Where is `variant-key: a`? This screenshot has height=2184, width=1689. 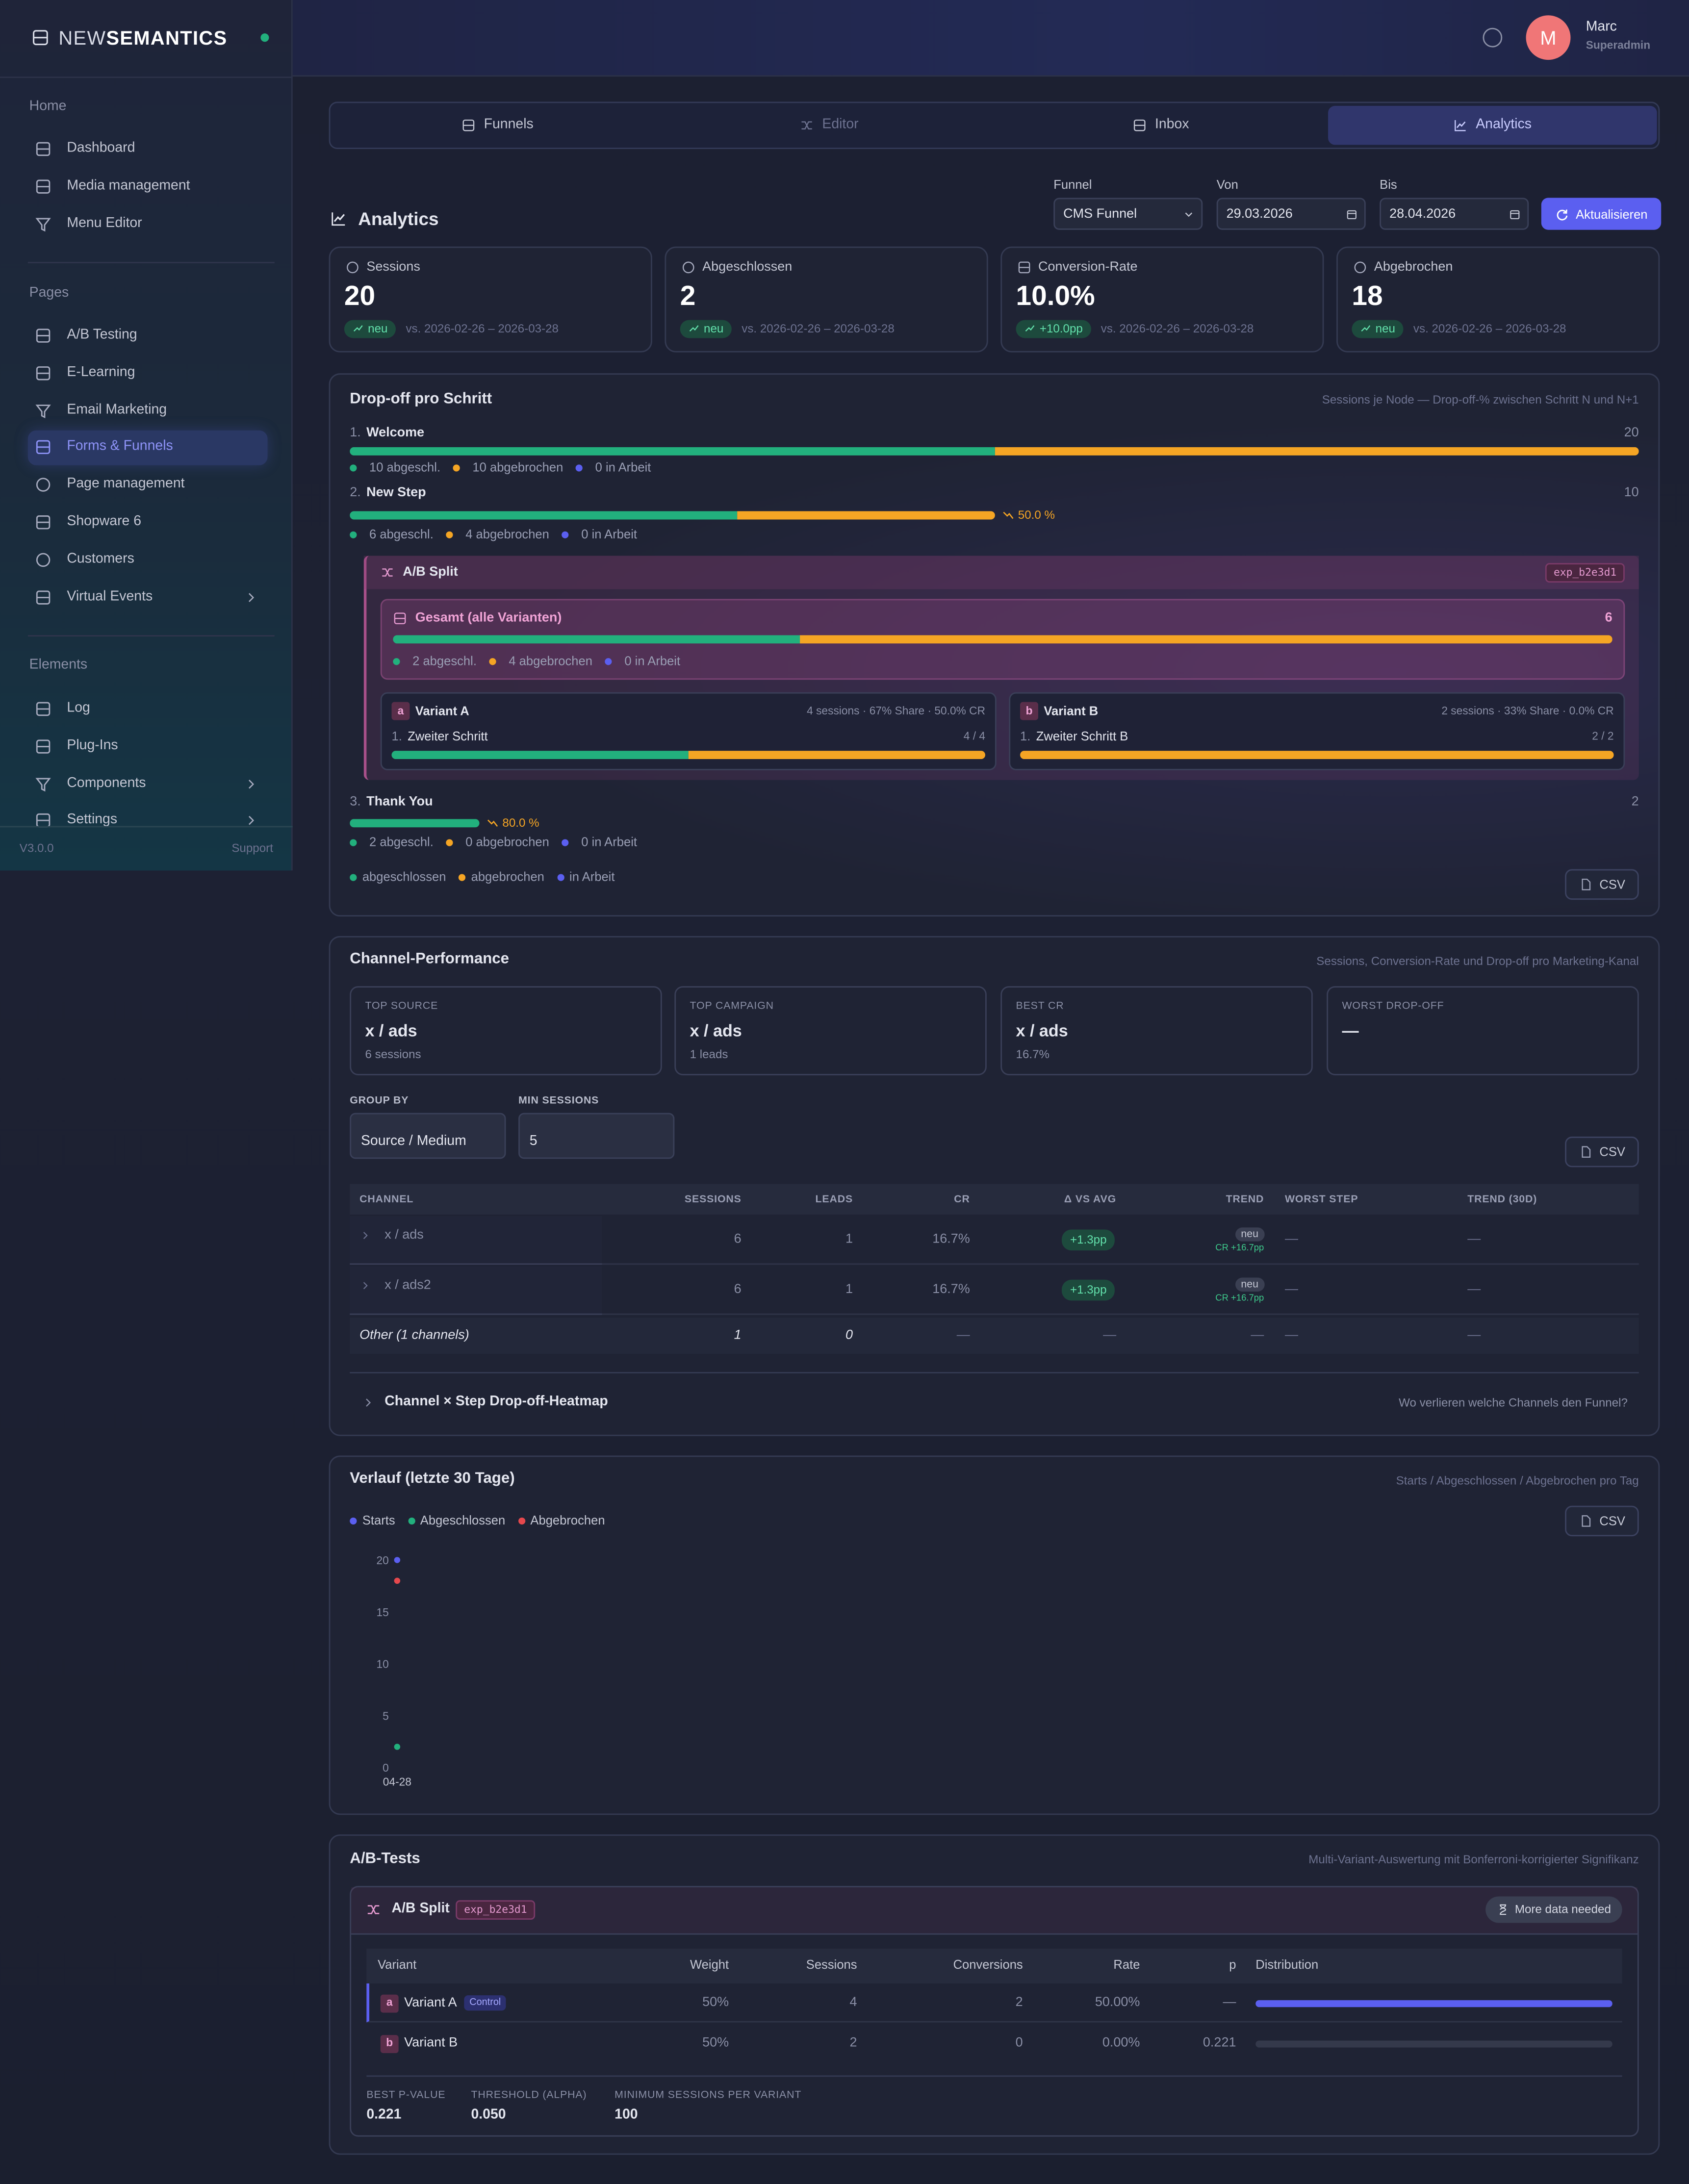
variant-key: a is located at coordinates (401, 711).